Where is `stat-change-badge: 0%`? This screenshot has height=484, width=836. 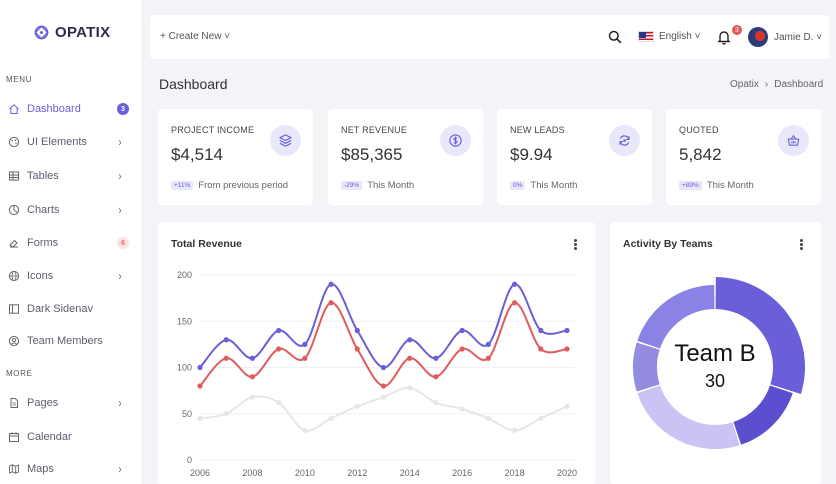 stat-change-badge: 0% is located at coordinates (518, 185).